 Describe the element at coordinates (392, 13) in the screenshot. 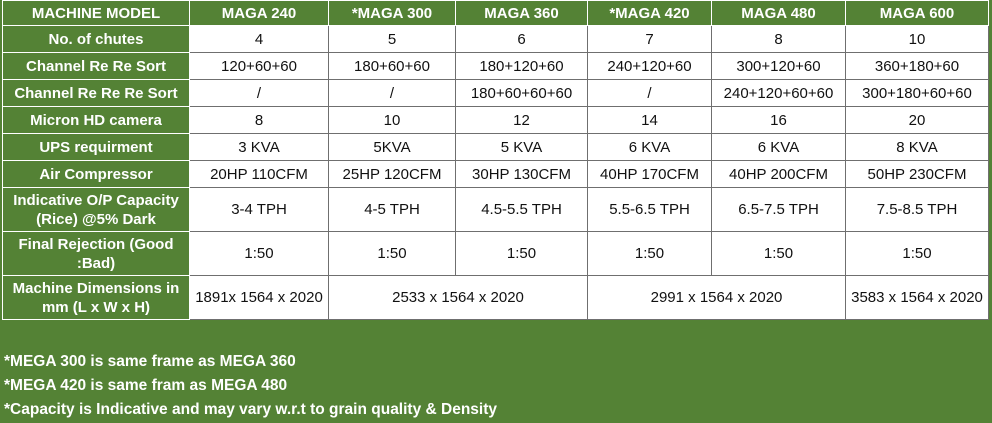

I see `header-maga-300: *MAGA 300` at that location.